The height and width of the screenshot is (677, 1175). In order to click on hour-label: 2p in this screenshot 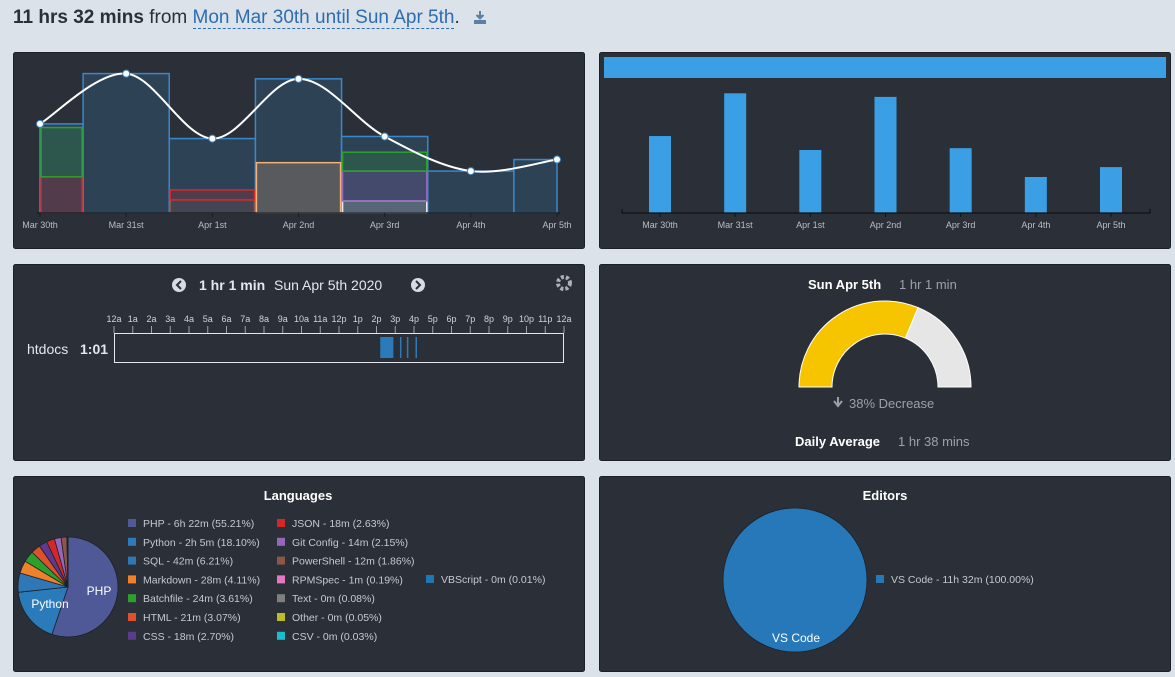, I will do `click(376, 319)`.